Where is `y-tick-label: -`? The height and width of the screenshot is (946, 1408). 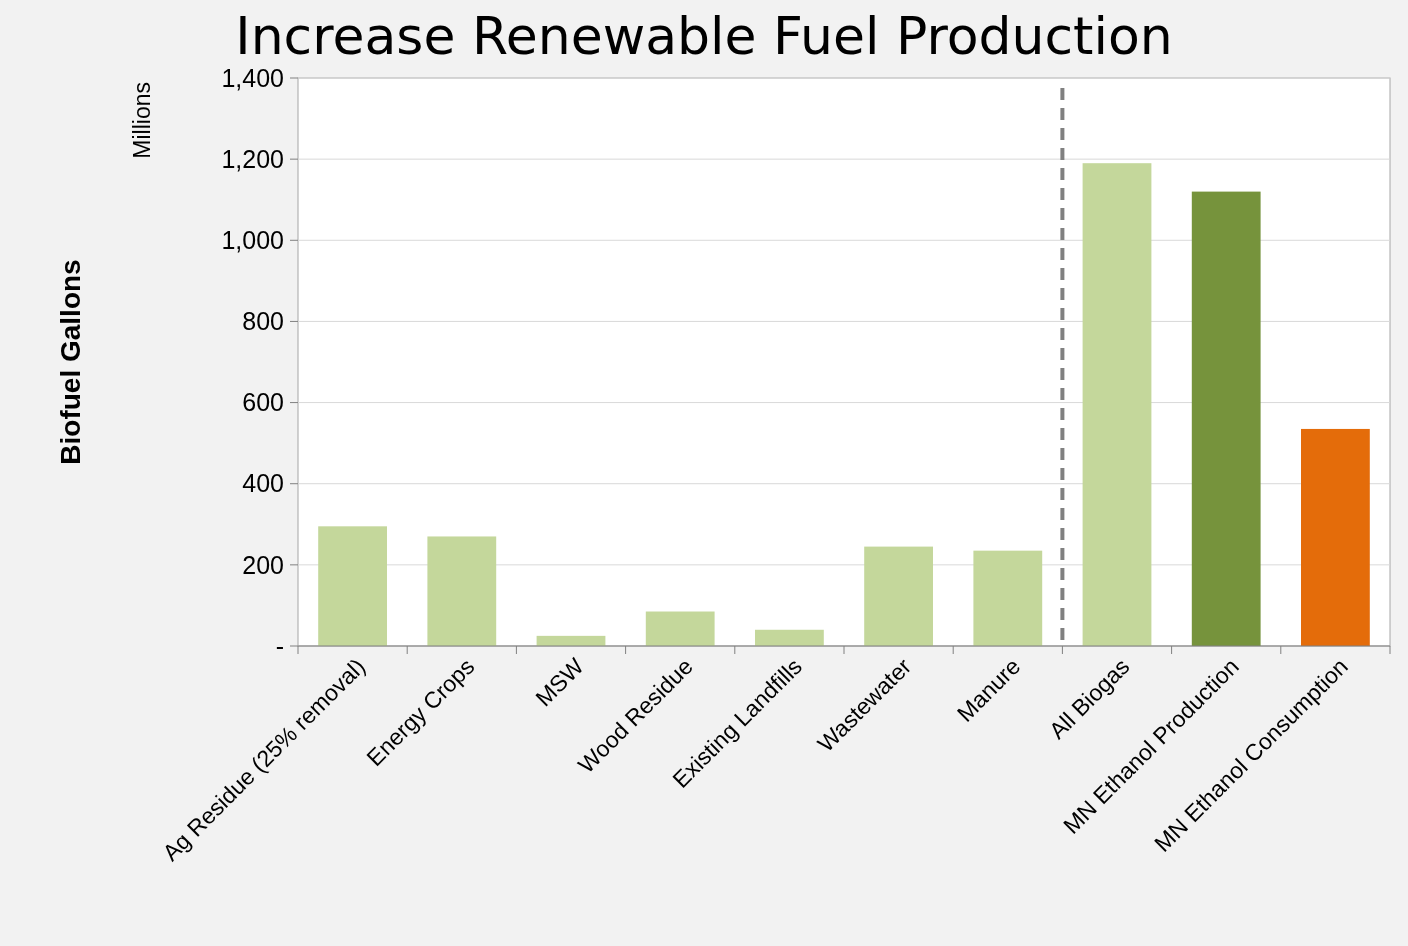
y-tick-label: - is located at coordinates (279, 645).